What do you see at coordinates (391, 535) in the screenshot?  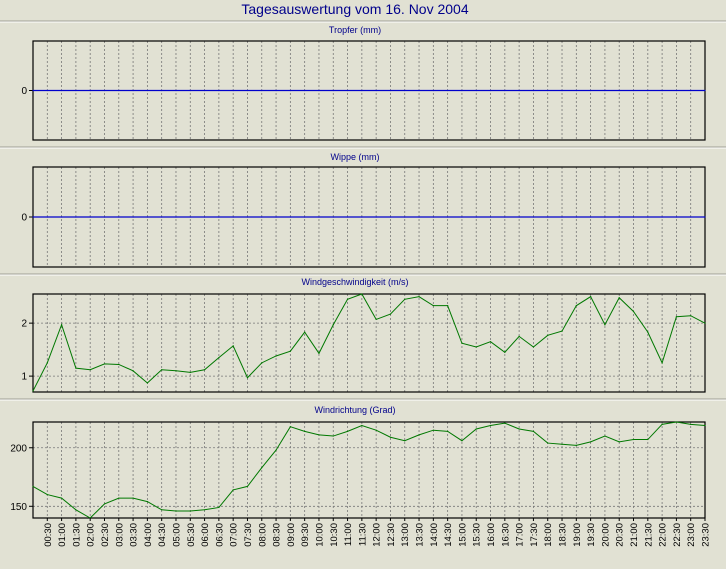 I see `x-tick-label: 12:30` at bounding box center [391, 535].